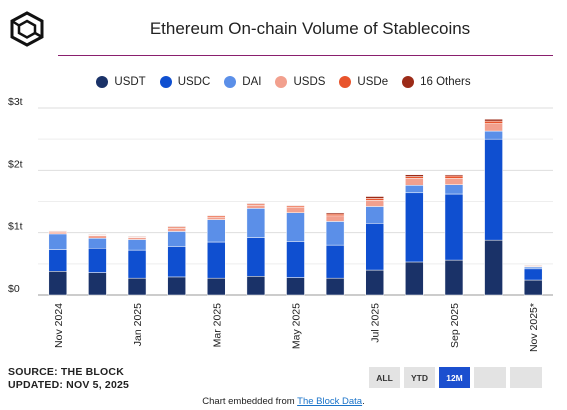 The height and width of the screenshot is (410, 567). Describe the element at coordinates (252, 82) in the screenshot. I see `legend-label: DAI` at that location.